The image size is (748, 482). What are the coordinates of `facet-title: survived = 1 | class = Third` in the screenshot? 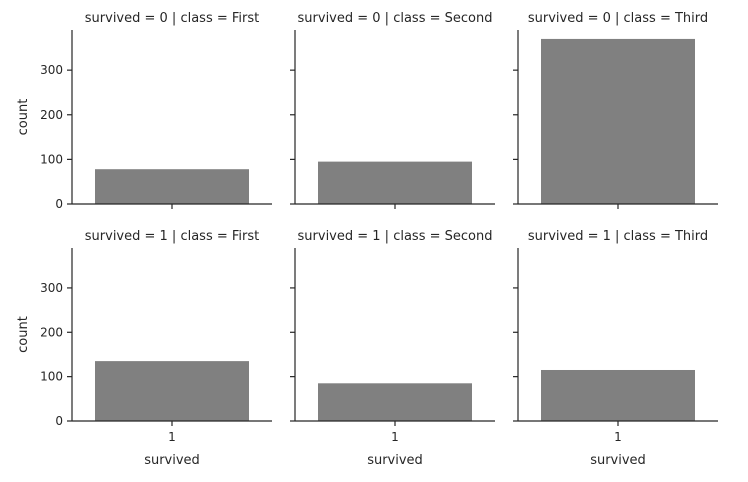 It's located at (618, 236).